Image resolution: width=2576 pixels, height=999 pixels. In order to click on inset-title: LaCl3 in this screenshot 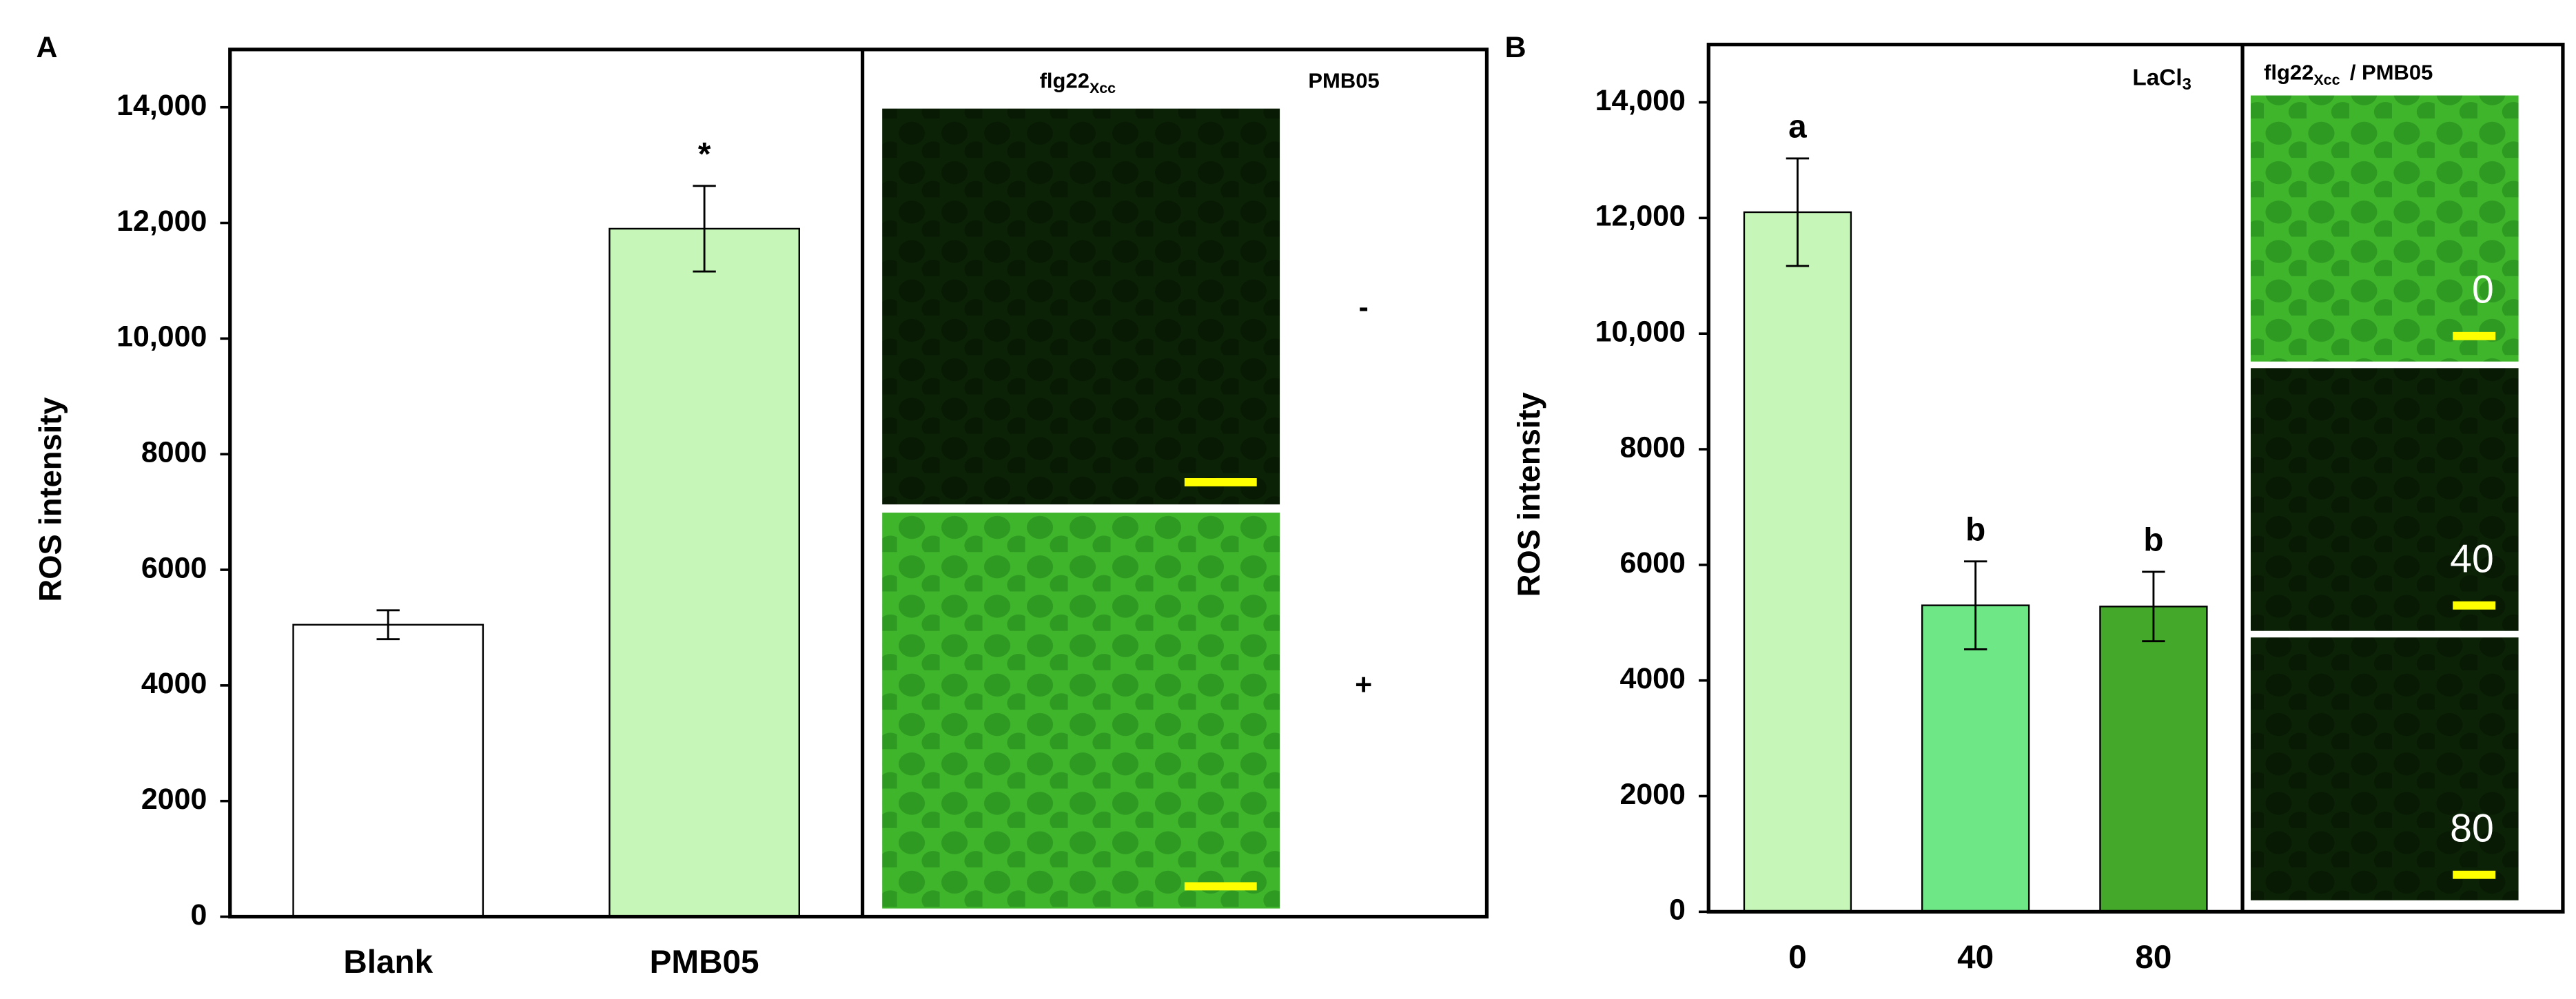, I will do `click(2161, 79)`.